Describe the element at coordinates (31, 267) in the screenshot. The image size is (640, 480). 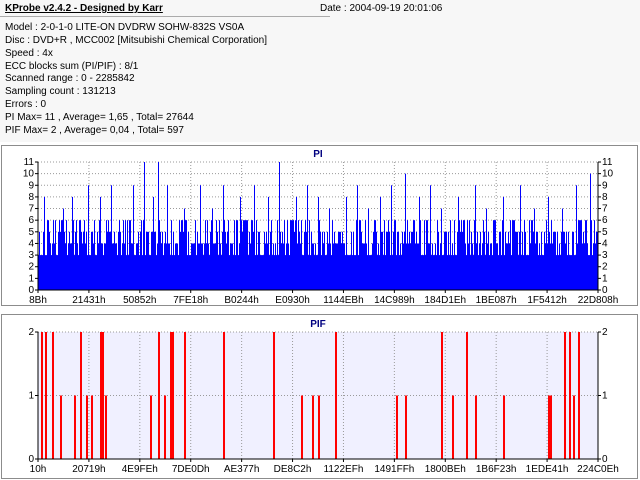
I see `y-tick-label: 2` at that location.